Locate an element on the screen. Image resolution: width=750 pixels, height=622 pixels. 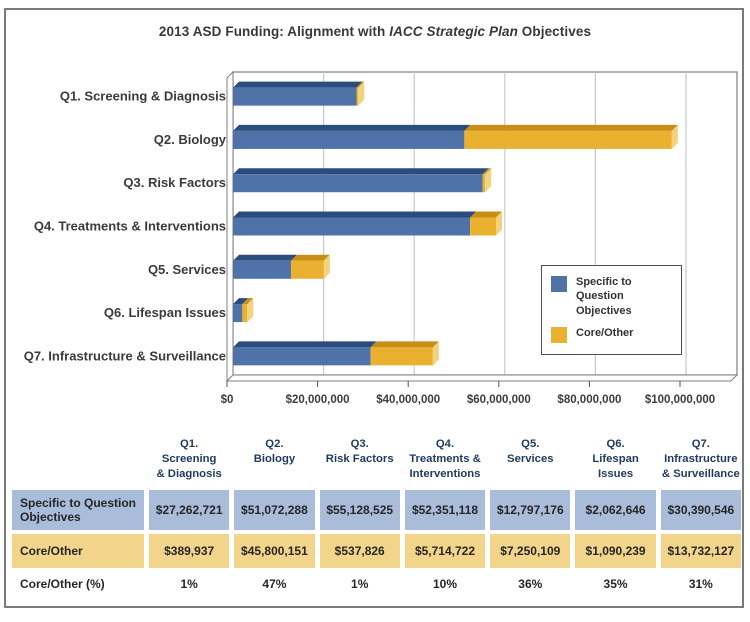
table-cell: $55,128,525 is located at coordinates (359, 510).